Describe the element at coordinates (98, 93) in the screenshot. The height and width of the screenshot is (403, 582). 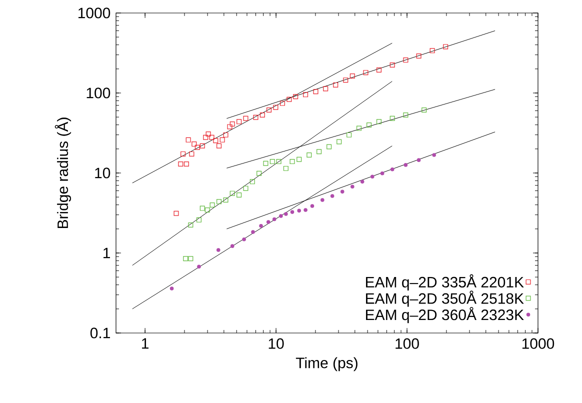
I see `y-tick-label: 100` at that location.